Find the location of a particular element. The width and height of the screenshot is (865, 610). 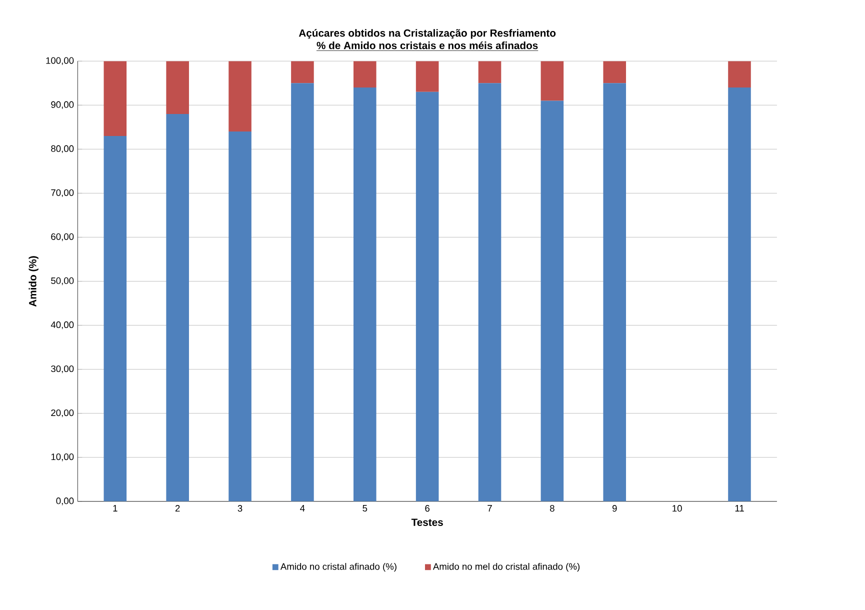

x-tick-label: 2 is located at coordinates (177, 508).